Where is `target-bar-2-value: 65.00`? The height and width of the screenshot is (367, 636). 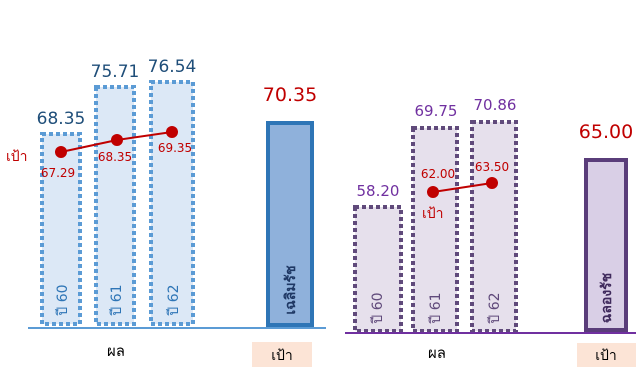
target-bar-2-value: 65.00 is located at coordinates (606, 132).